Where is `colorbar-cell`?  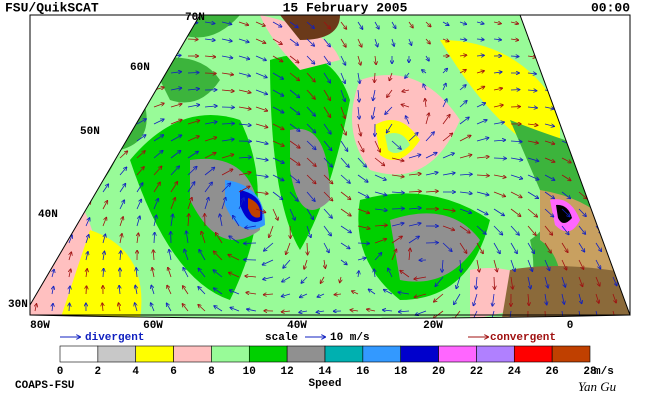 colorbar-cell is located at coordinates (533, 354).